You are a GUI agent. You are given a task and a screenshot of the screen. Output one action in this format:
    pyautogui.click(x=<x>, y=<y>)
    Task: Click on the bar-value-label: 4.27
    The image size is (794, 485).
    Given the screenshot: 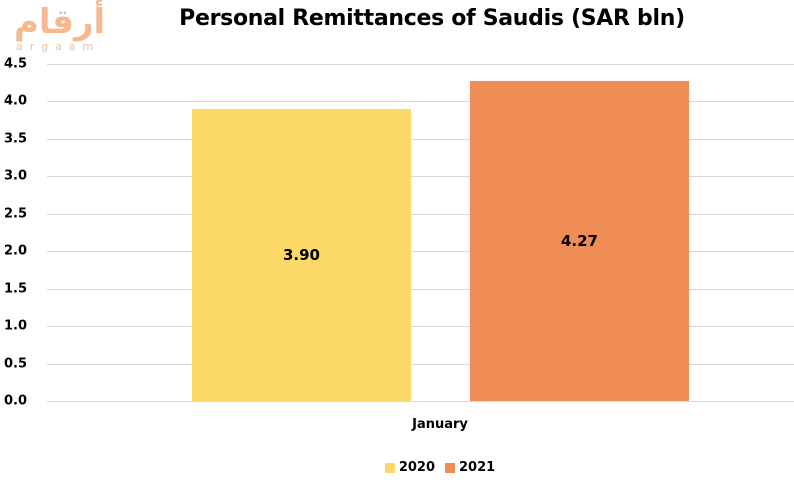 What is the action you would take?
    pyautogui.click(x=579, y=241)
    